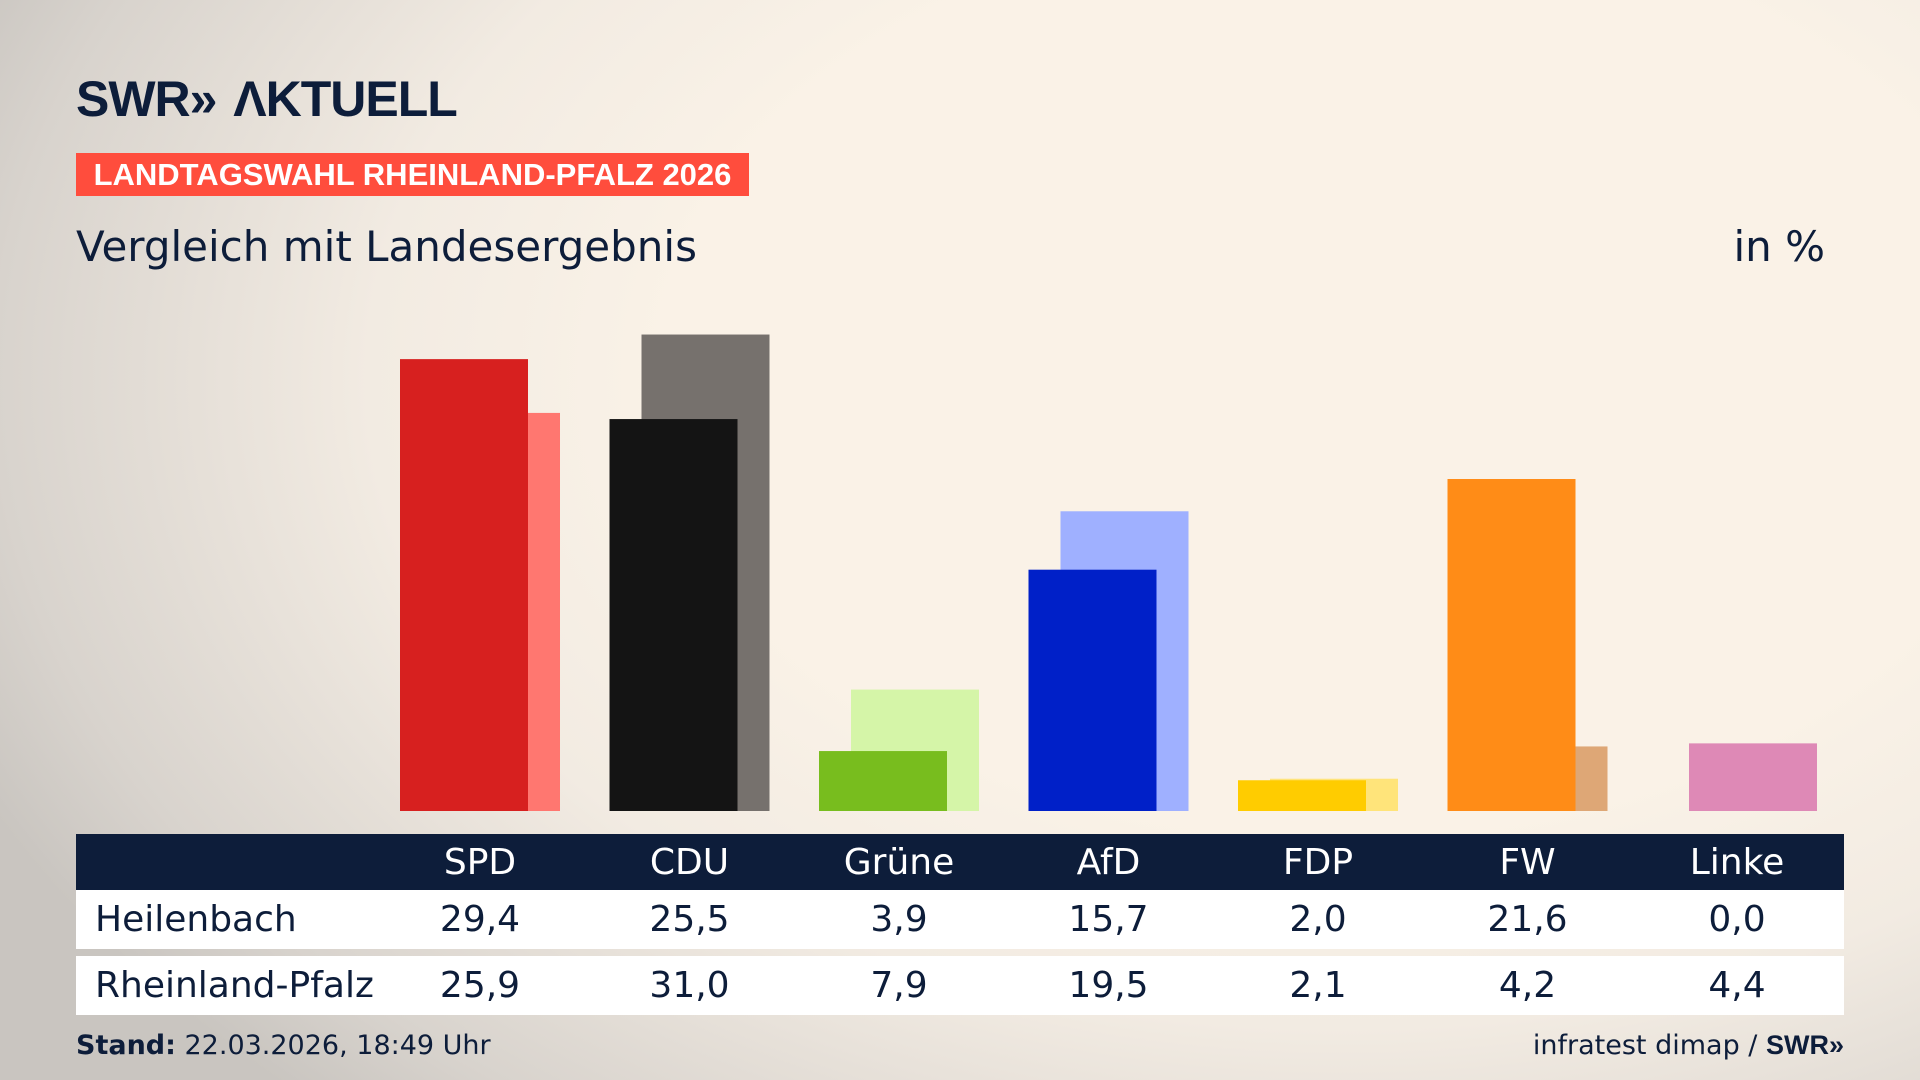 The width and height of the screenshot is (1920, 1080). Describe the element at coordinates (673, 615) in the screenshot. I see `bar-cdu-local` at that location.